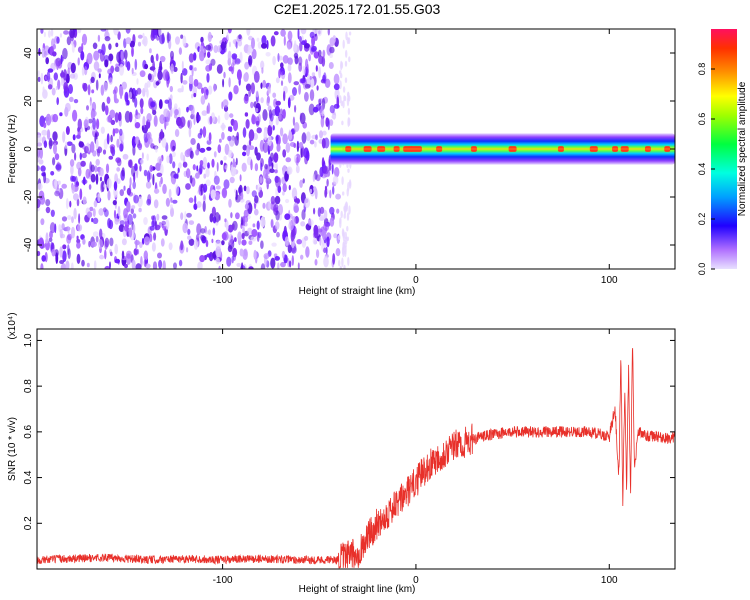 The image size is (750, 600). What do you see at coordinates (702, 119) in the screenshot?
I see `colorbar-tick-label: 0.6` at bounding box center [702, 119].